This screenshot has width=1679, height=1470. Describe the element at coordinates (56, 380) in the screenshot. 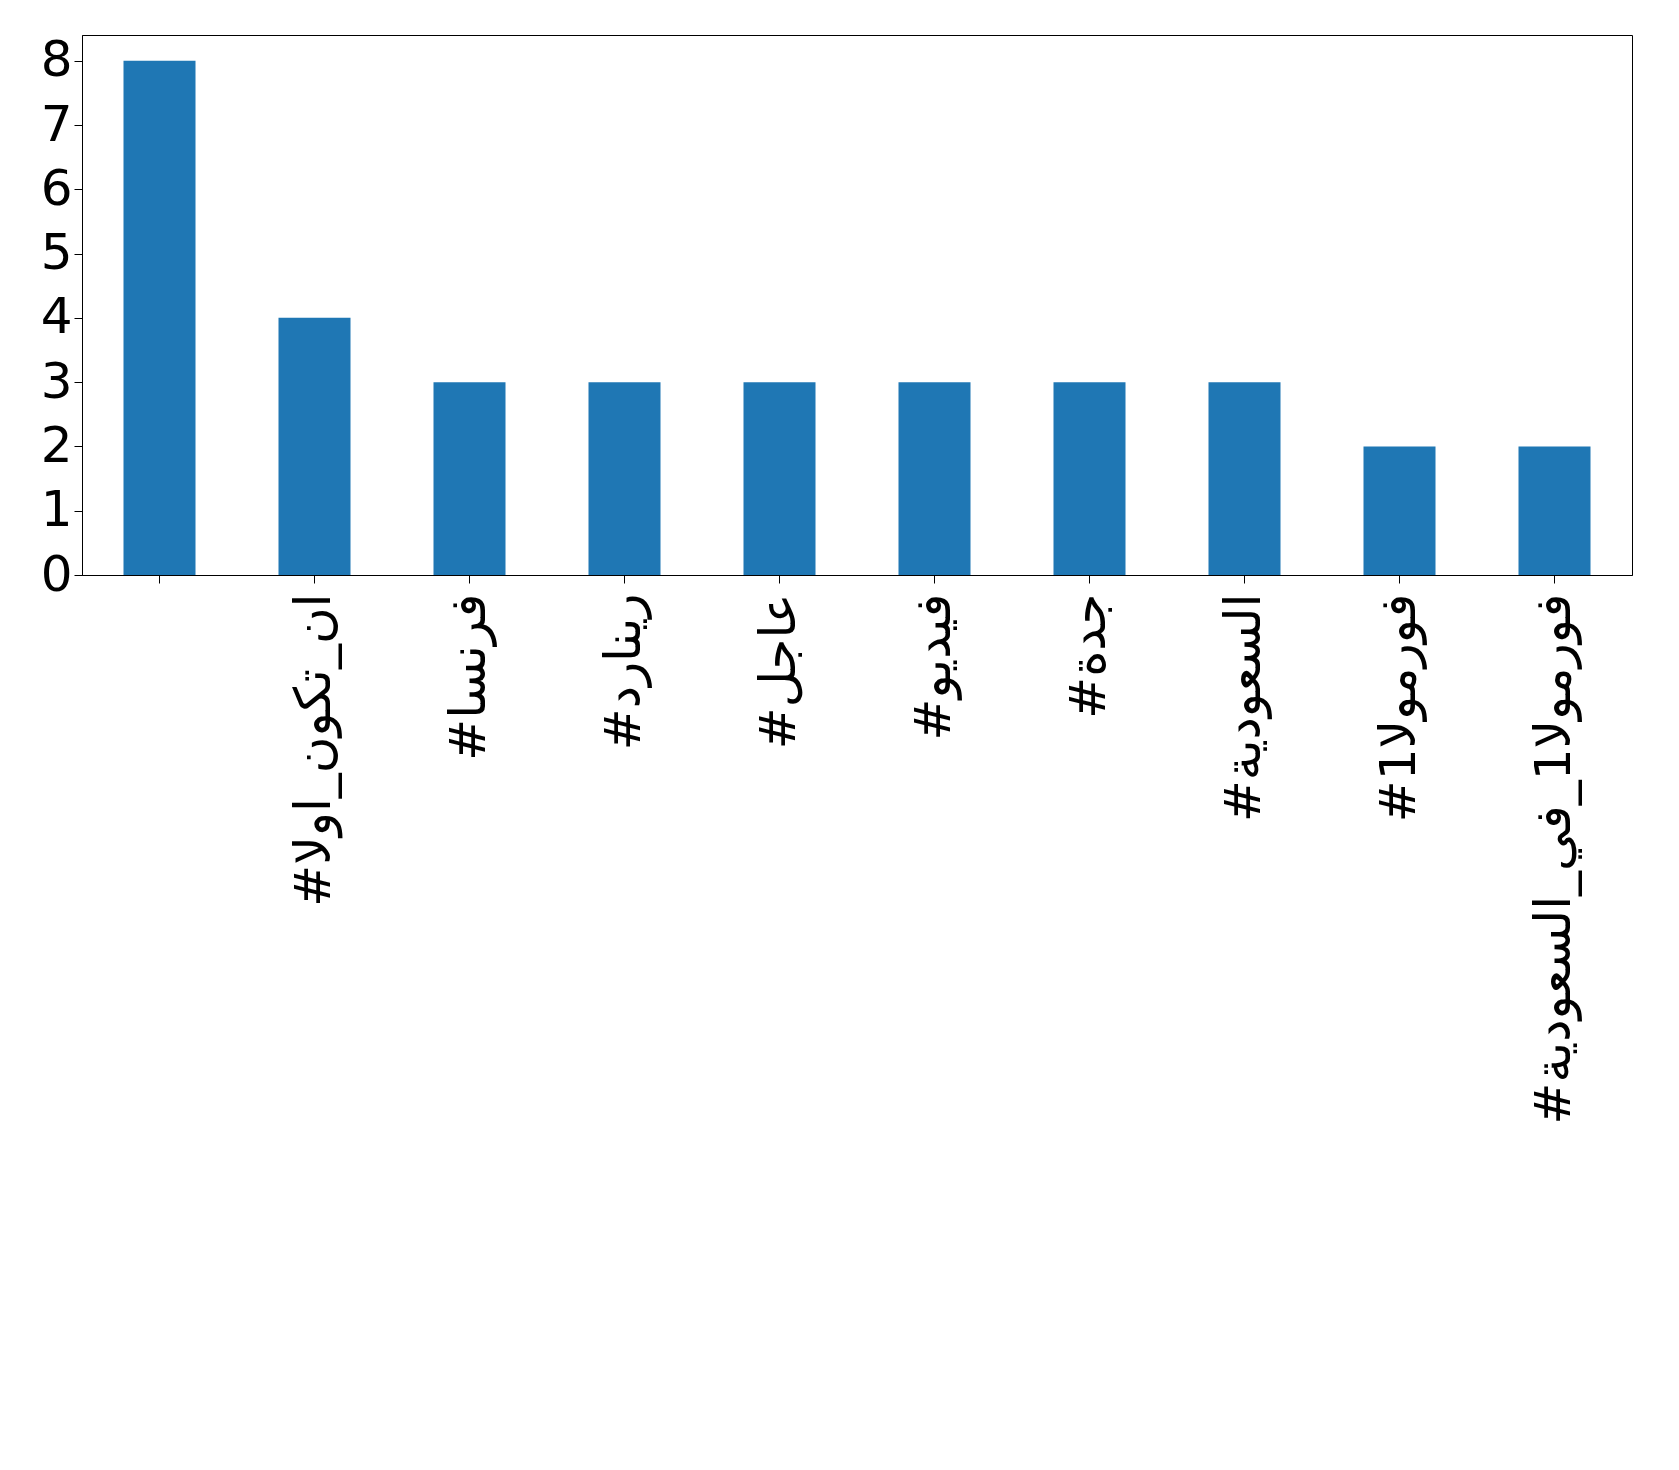

I see `y-tick-label: 3` at that location.